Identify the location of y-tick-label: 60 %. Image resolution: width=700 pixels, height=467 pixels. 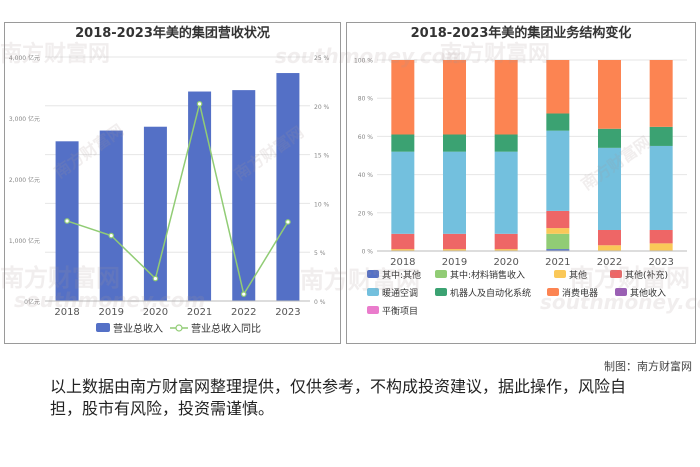
(366, 137).